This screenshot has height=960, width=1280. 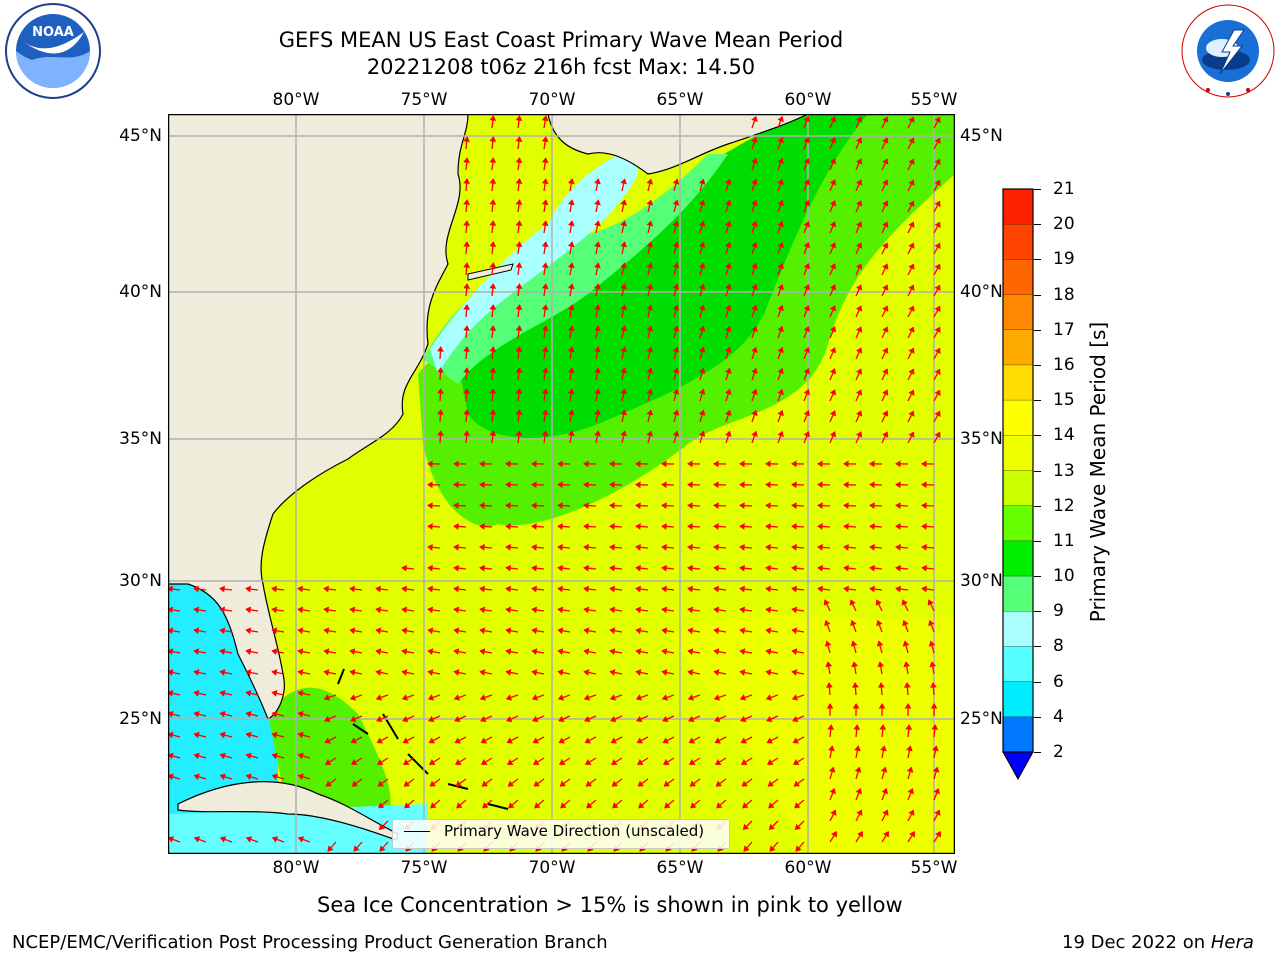 What do you see at coordinates (1018, 629) in the screenshot?
I see `colorbar-cell` at bounding box center [1018, 629].